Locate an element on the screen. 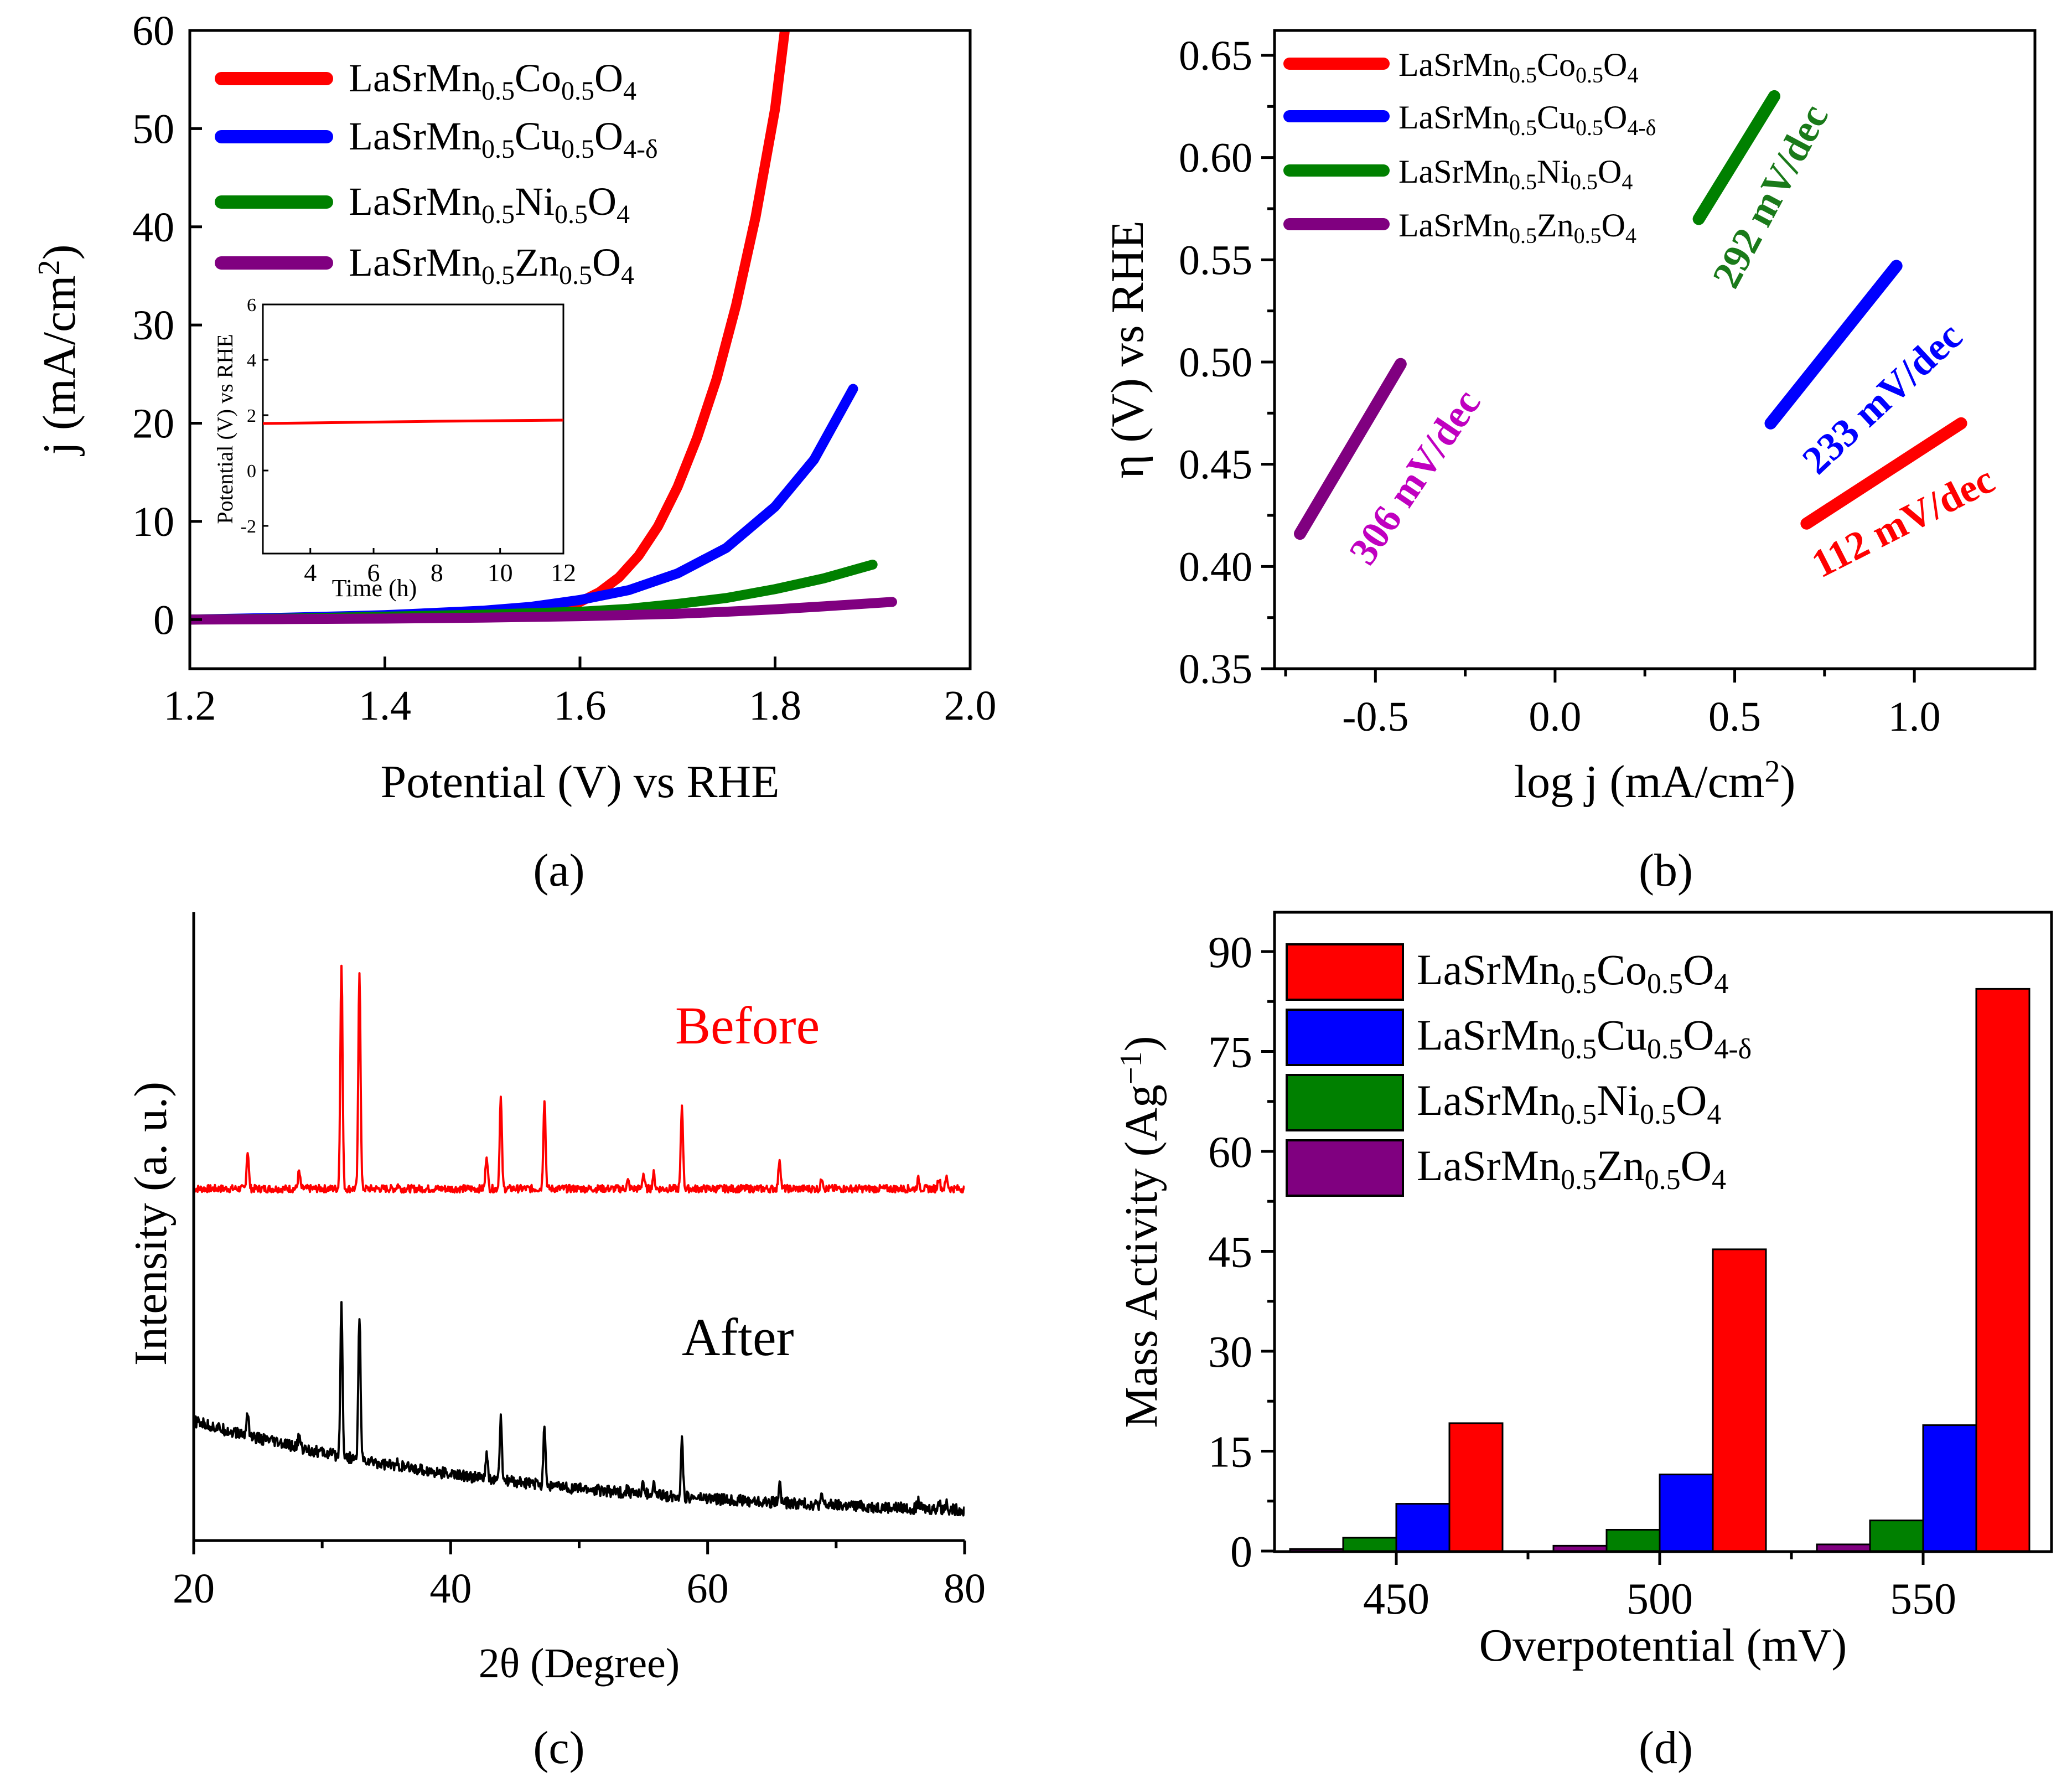  legend-a-label-ni: LaSrMn0.5Ni0.5O4 is located at coordinates (489, 204).